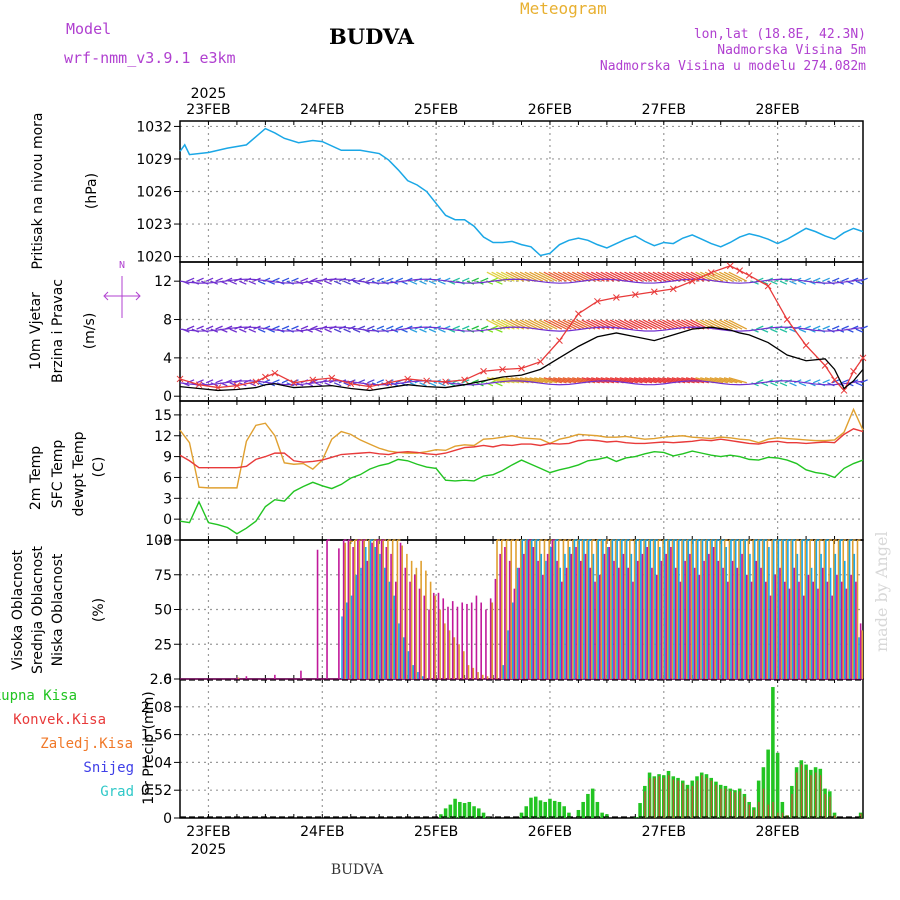 The height and width of the screenshot is (900, 900). I want to click on footer-station: BUDVA, so click(357, 870).